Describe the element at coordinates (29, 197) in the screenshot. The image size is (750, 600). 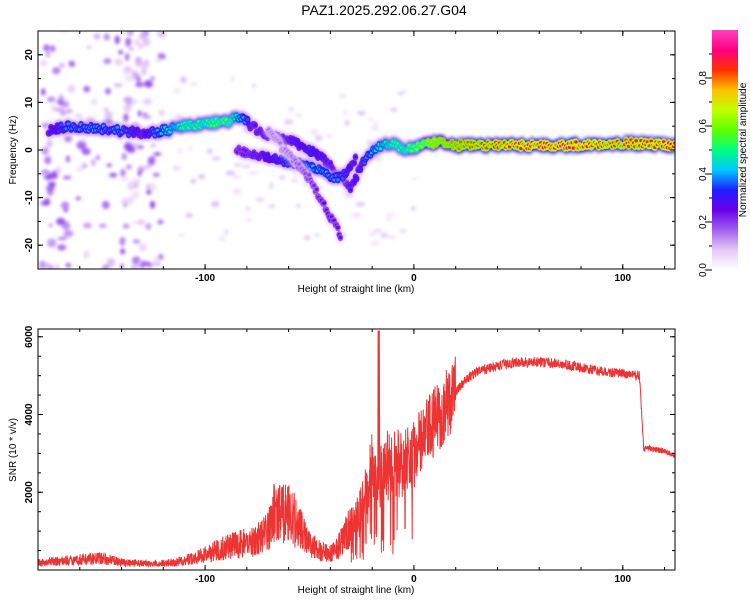
I see `spectrogram-y-tick-label: -10` at that location.